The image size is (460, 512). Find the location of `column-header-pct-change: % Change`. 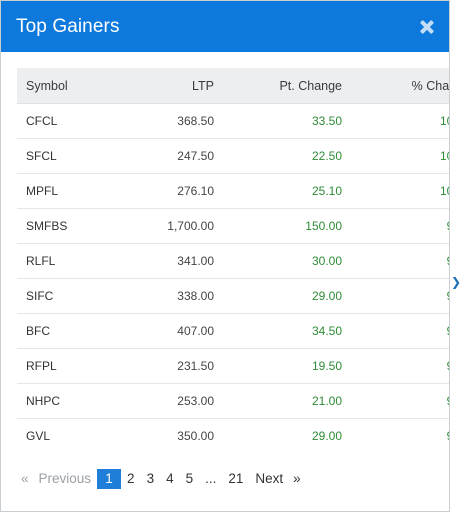

column-header-pct-change: % Change is located at coordinates (400, 86).